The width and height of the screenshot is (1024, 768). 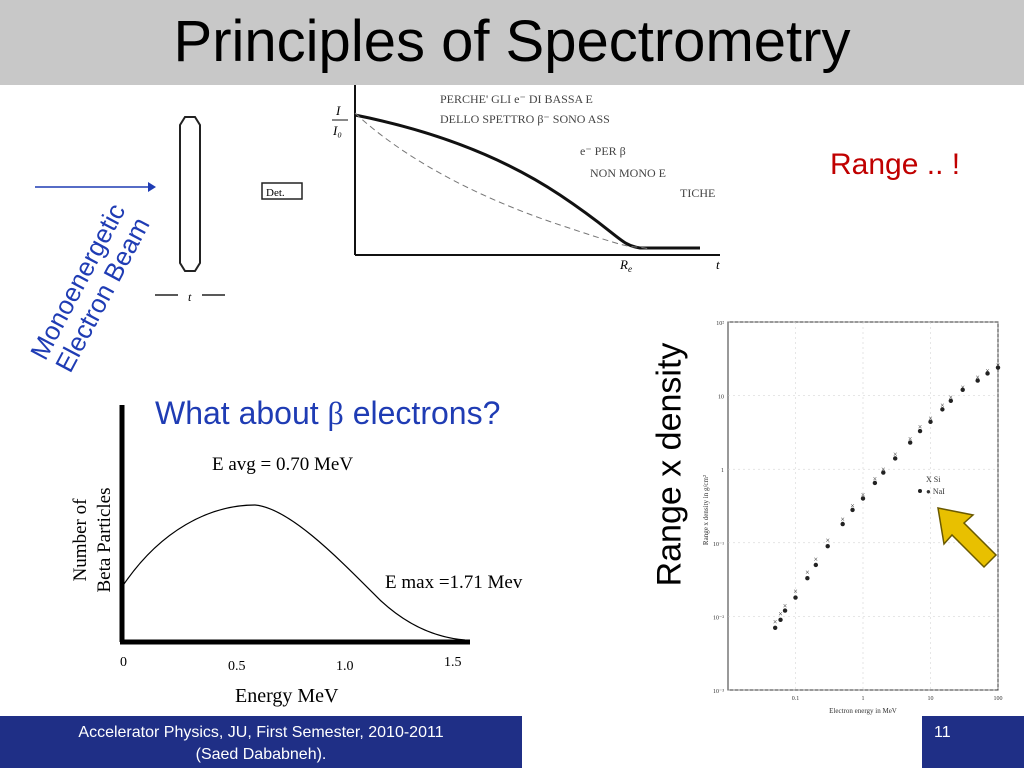 I want to click on exponential-curve, so click(x=502, y=181).